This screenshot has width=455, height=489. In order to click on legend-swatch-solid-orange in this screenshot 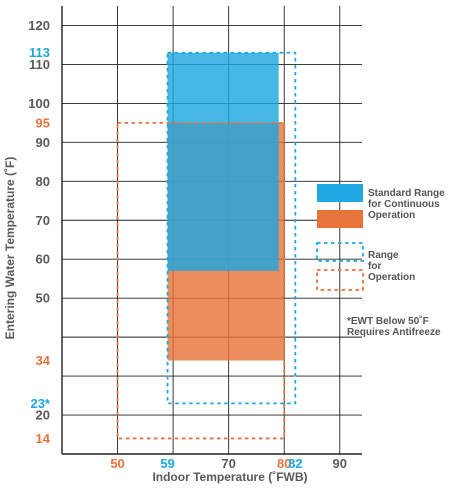, I will do `click(340, 219)`.